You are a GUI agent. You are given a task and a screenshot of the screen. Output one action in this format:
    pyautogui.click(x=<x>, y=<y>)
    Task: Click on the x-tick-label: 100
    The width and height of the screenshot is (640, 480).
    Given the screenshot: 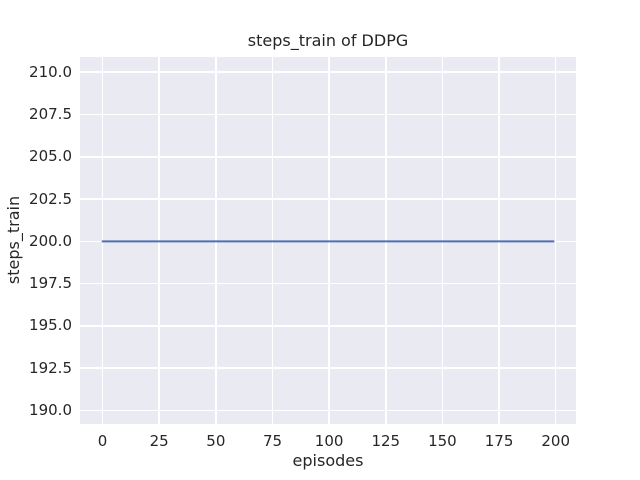 What is the action you would take?
    pyautogui.click(x=329, y=441)
    